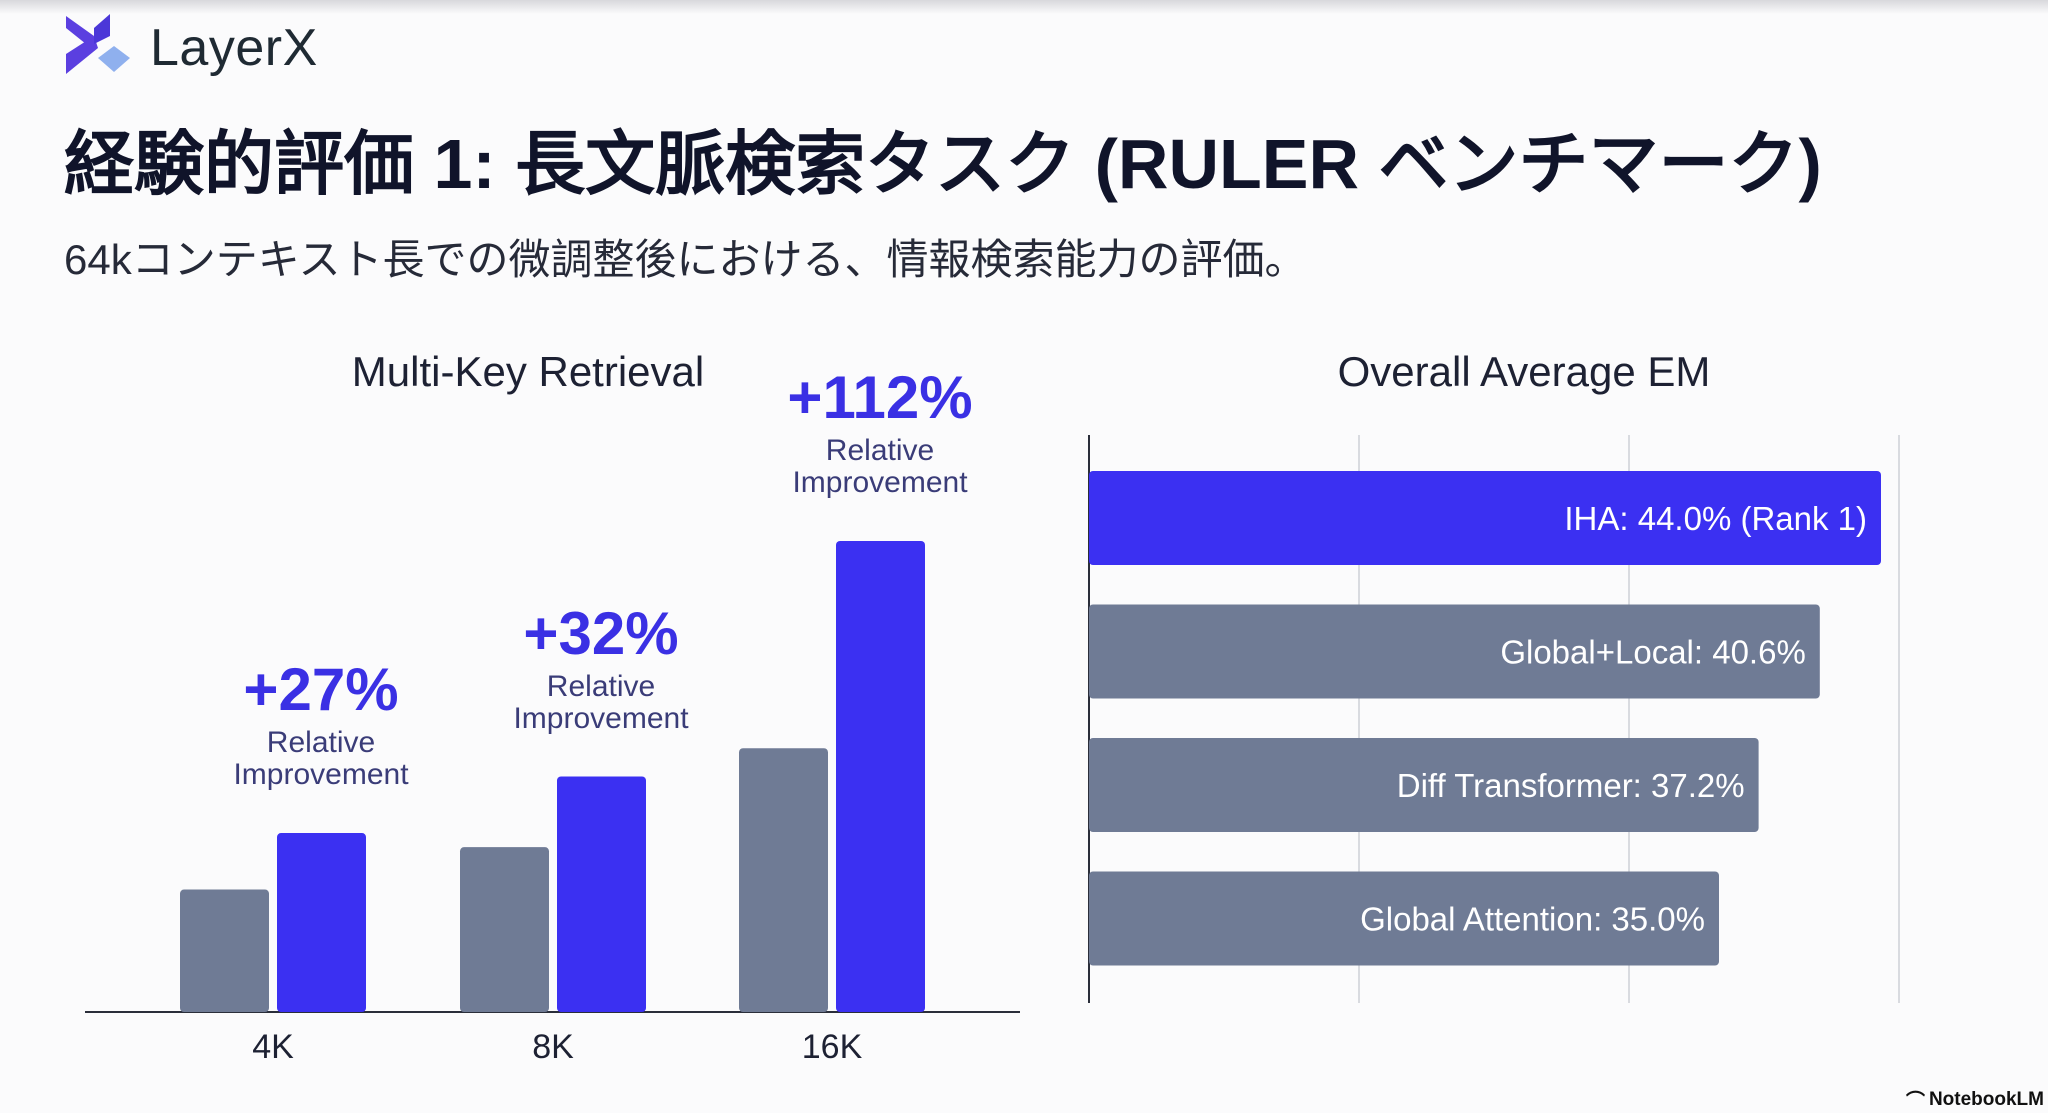 The height and width of the screenshot is (1113, 2048). I want to click on right-chart-title: Overall Average EM, so click(1524, 371).